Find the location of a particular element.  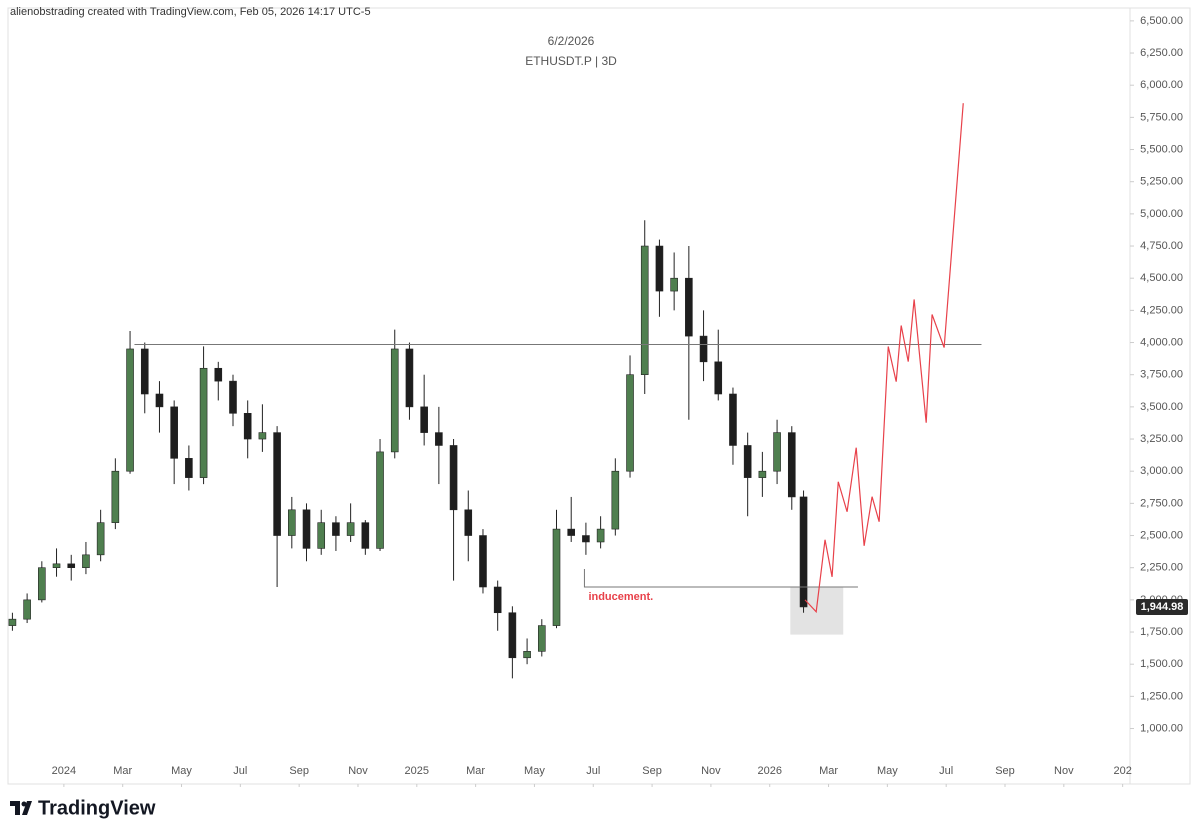

logo: TradingView is located at coordinates (83, 808).